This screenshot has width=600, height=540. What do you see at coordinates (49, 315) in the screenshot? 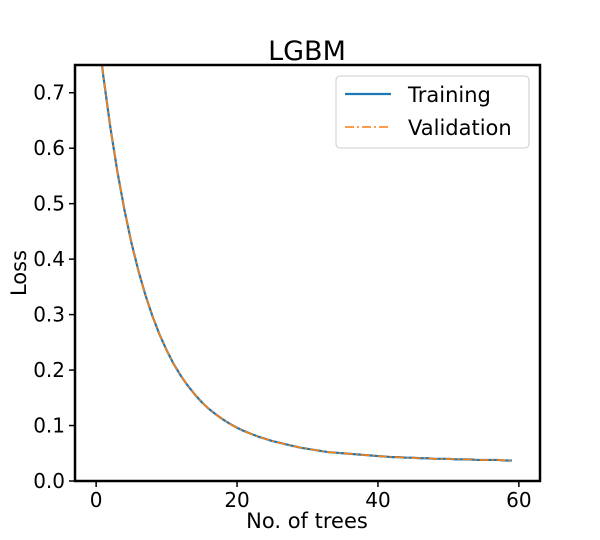
I see `y-tick-label: 0.3` at bounding box center [49, 315].